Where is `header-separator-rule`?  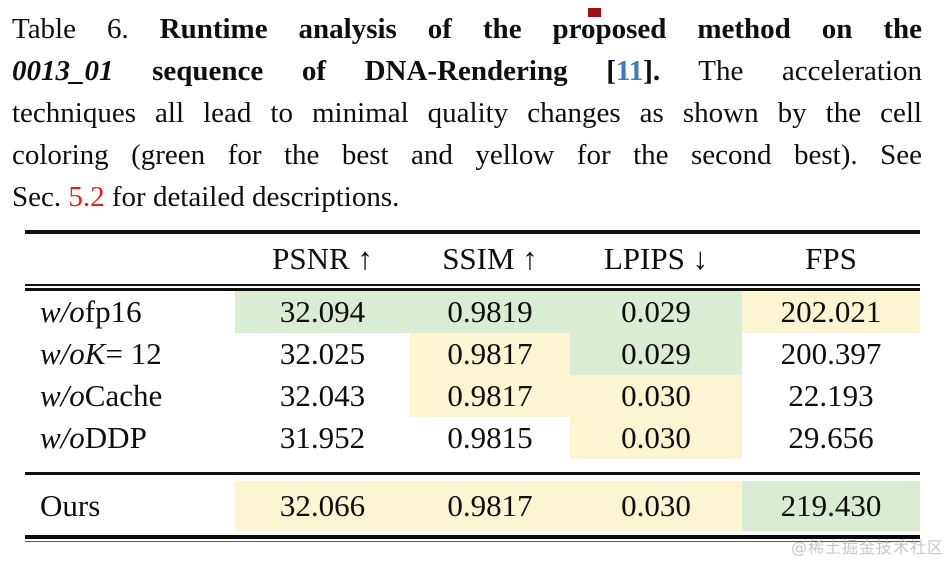 header-separator-rule is located at coordinates (472, 287).